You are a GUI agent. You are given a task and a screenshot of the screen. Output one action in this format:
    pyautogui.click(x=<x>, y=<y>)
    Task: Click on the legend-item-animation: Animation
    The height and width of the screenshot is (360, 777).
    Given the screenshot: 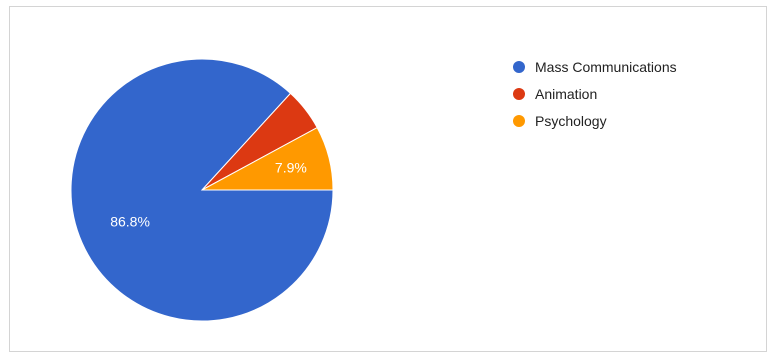 What is the action you would take?
    pyautogui.click(x=595, y=93)
    